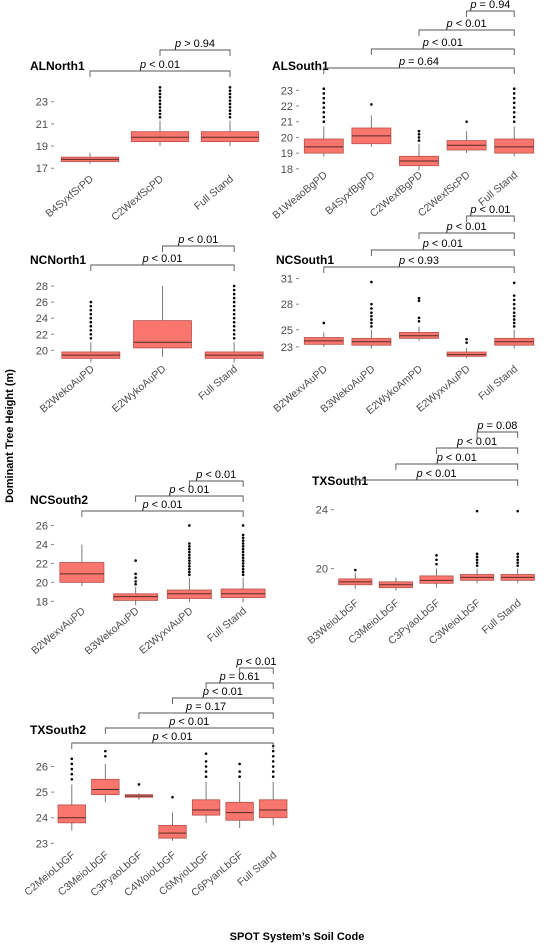  What do you see at coordinates (340, 481) in the screenshot?
I see `panel-title: TXSouth1` at bounding box center [340, 481].